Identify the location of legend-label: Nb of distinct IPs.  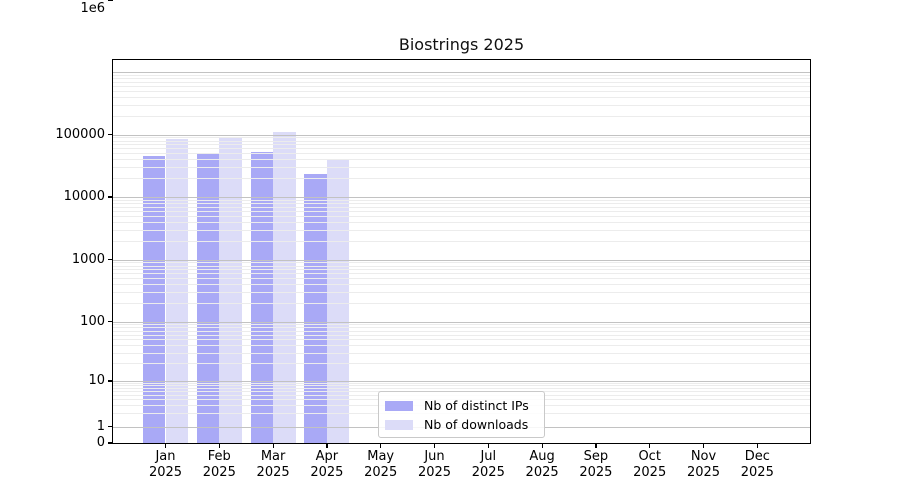
(476, 405).